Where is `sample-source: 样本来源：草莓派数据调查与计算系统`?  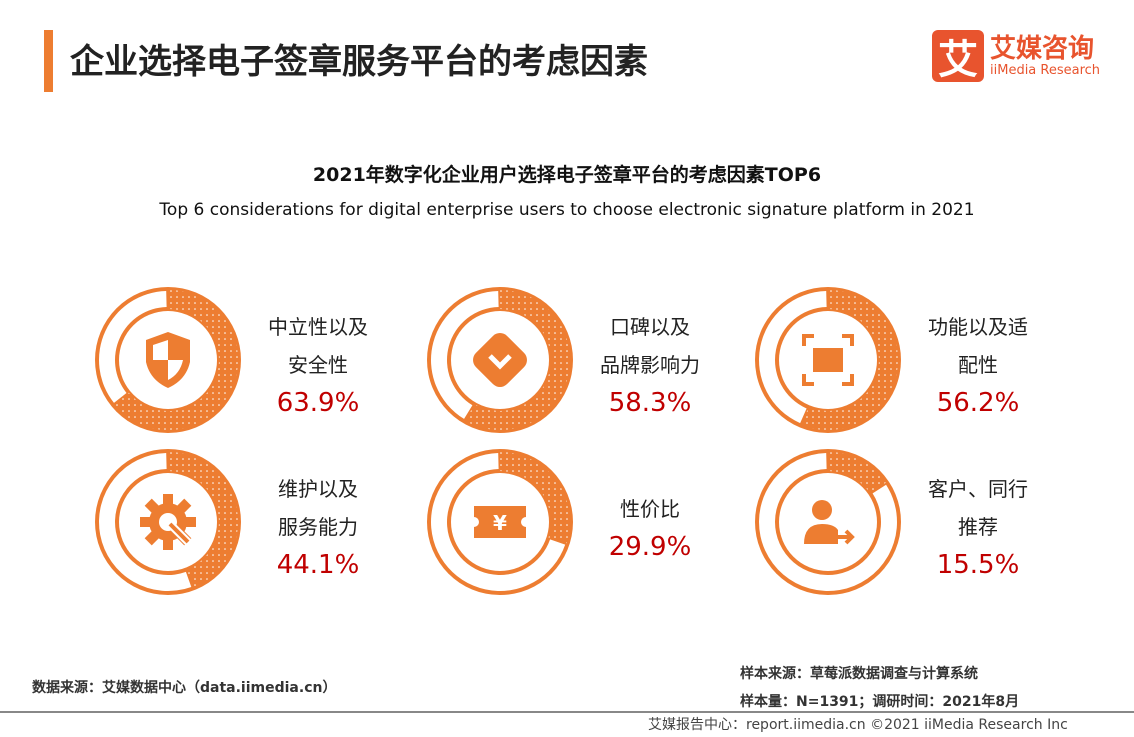 sample-source: 样本来源：草莓派数据调查与计算系统 is located at coordinates (859, 674).